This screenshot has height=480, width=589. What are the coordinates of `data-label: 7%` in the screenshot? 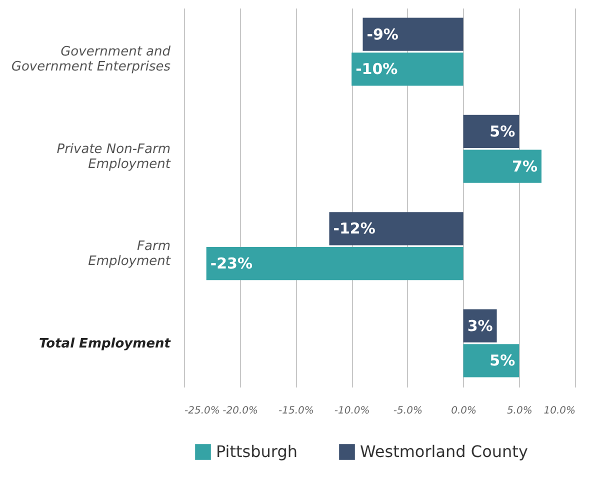 It's located at (525, 166).